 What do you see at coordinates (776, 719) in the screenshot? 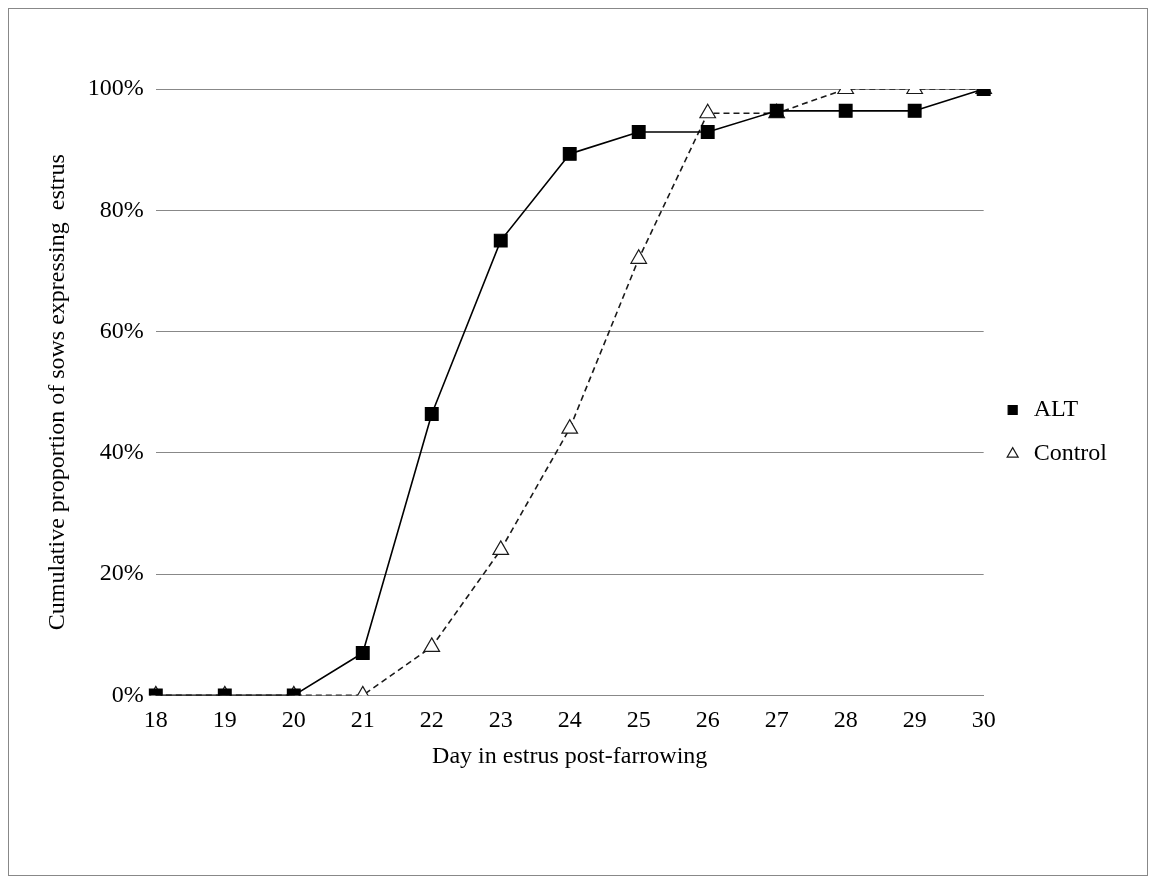
I see `x-tick-label: 27` at bounding box center [776, 719].